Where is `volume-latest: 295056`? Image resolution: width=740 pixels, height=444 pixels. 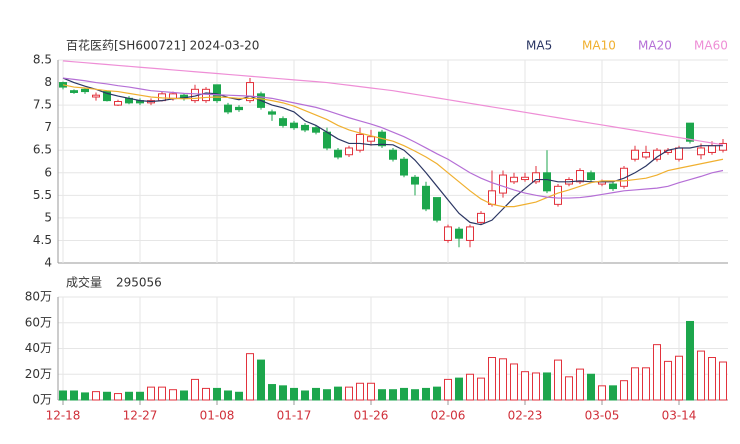 volume-latest: 295056 is located at coordinates (139, 283).